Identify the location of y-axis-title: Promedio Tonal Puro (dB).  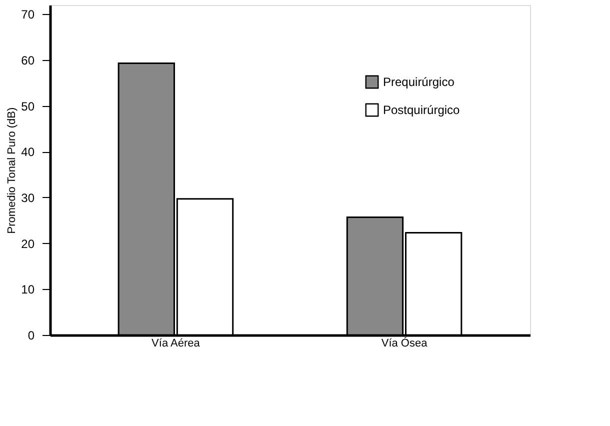
(12, 170).